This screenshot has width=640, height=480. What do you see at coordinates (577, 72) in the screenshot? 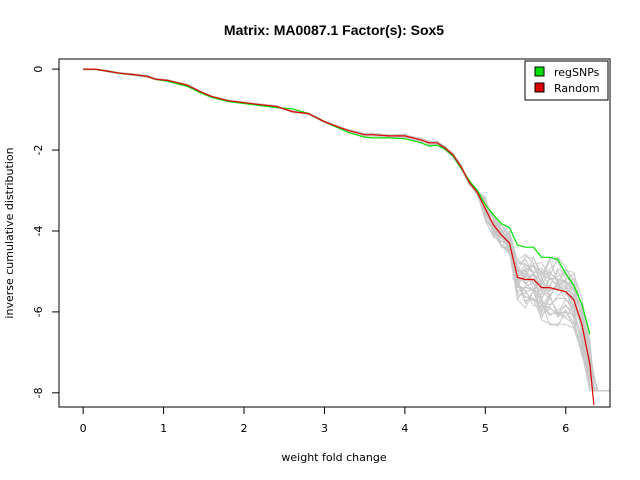
I see `legend-label-regsnps: regSNPs` at bounding box center [577, 72].